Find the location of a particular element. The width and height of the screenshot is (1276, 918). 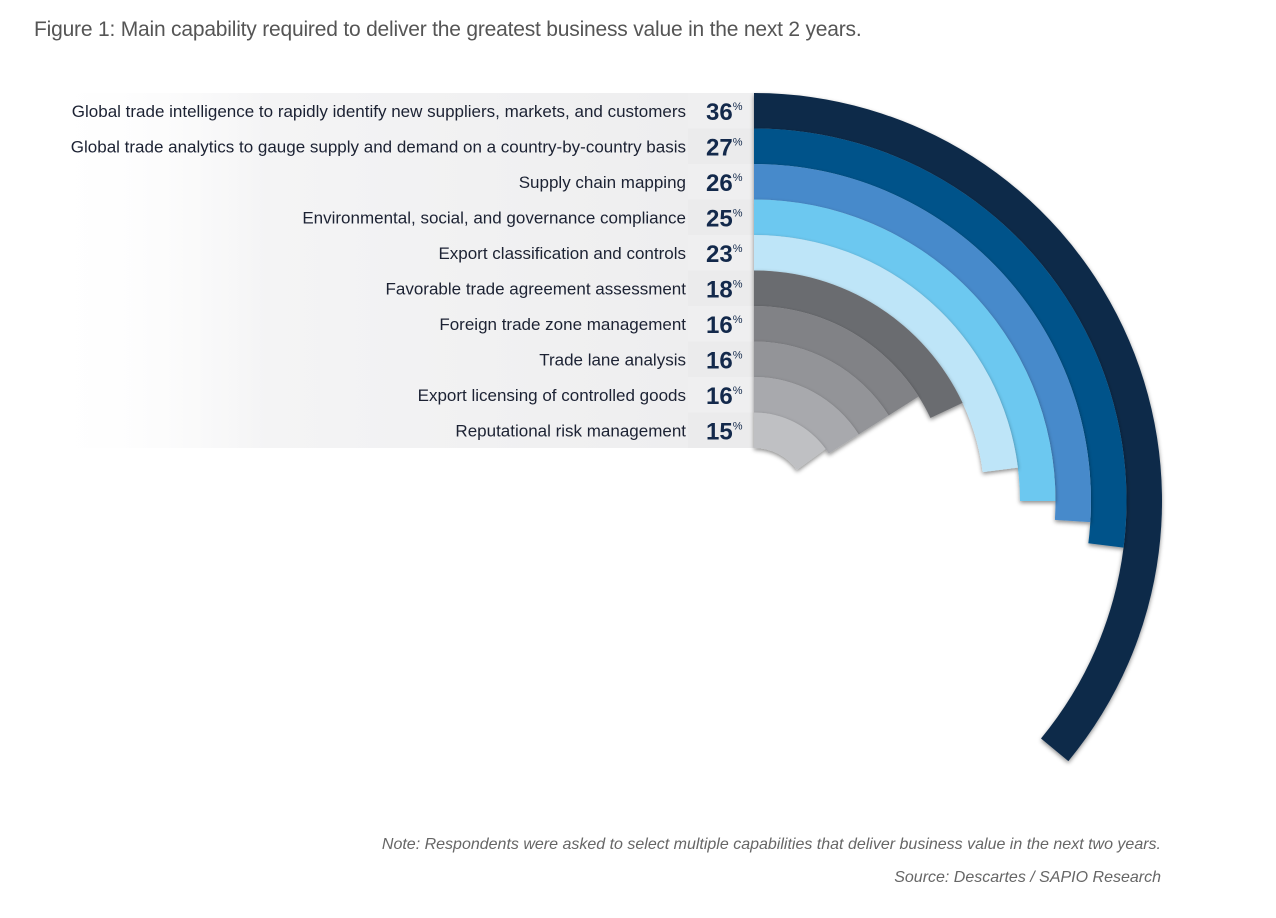

category-label: Foreign trade zone management is located at coordinates (562, 324).